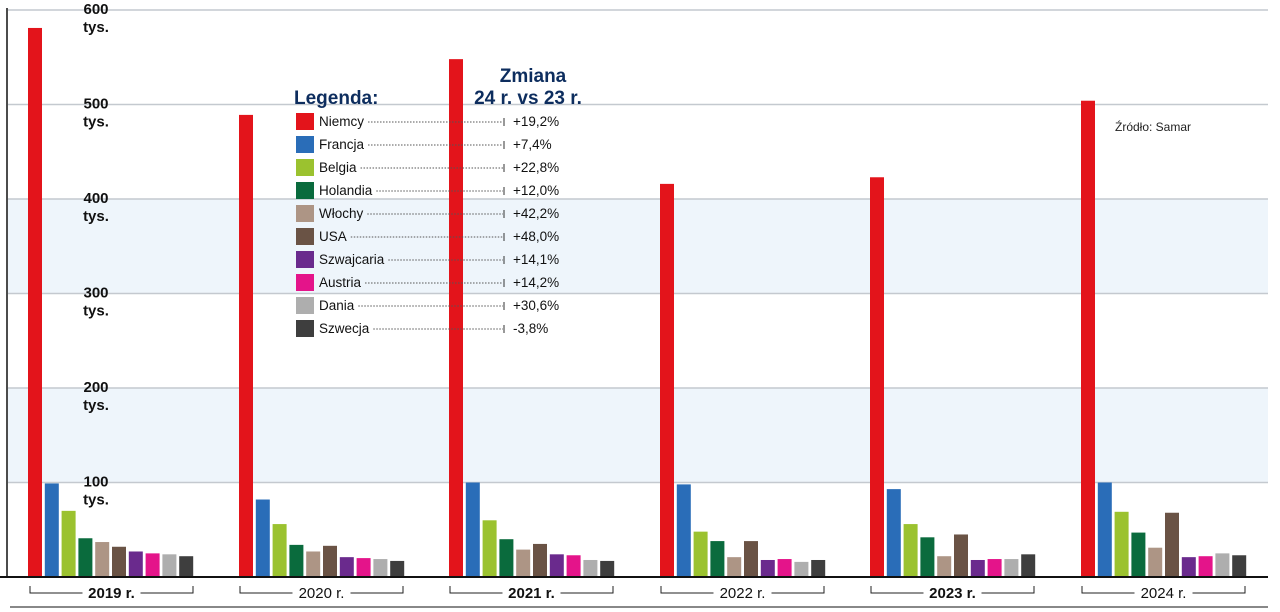  Describe the element at coordinates (536, 259) in the screenshot. I see `legend-change: +14,1%` at that location.